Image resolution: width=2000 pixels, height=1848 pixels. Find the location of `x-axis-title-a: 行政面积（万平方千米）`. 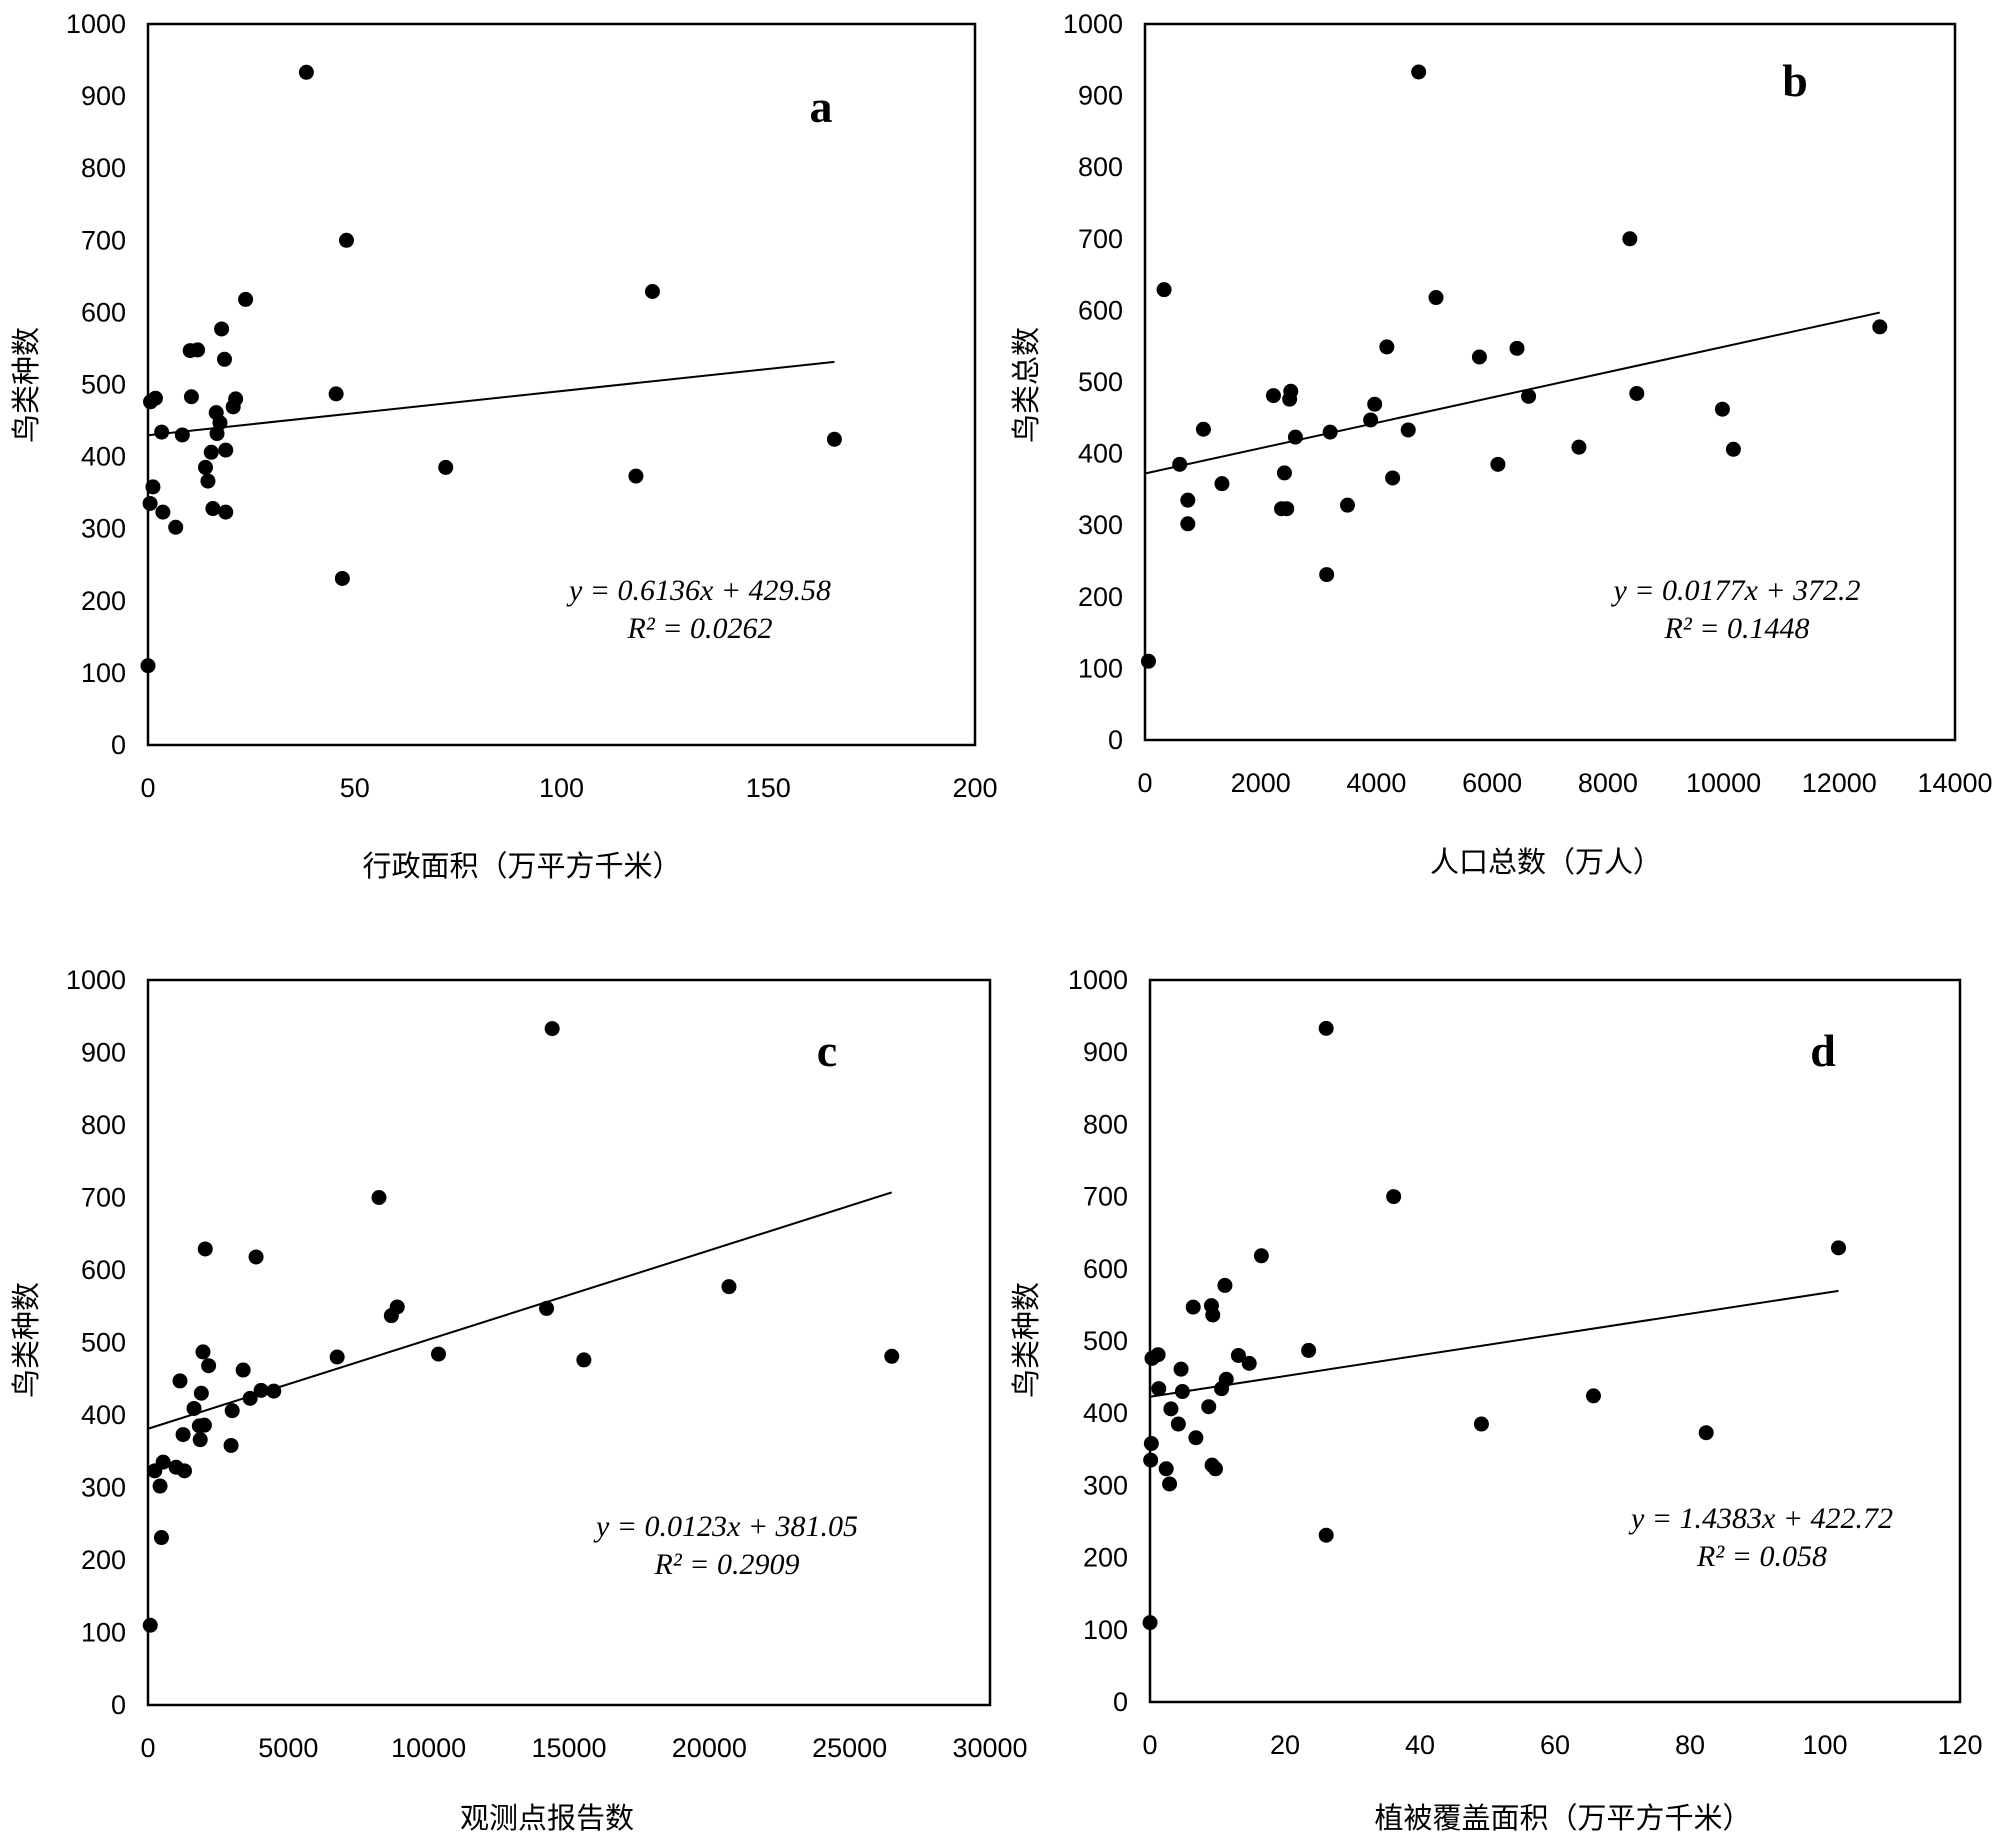

x-axis-title-a: 行政面积（万平方千米） is located at coordinates (521, 866).